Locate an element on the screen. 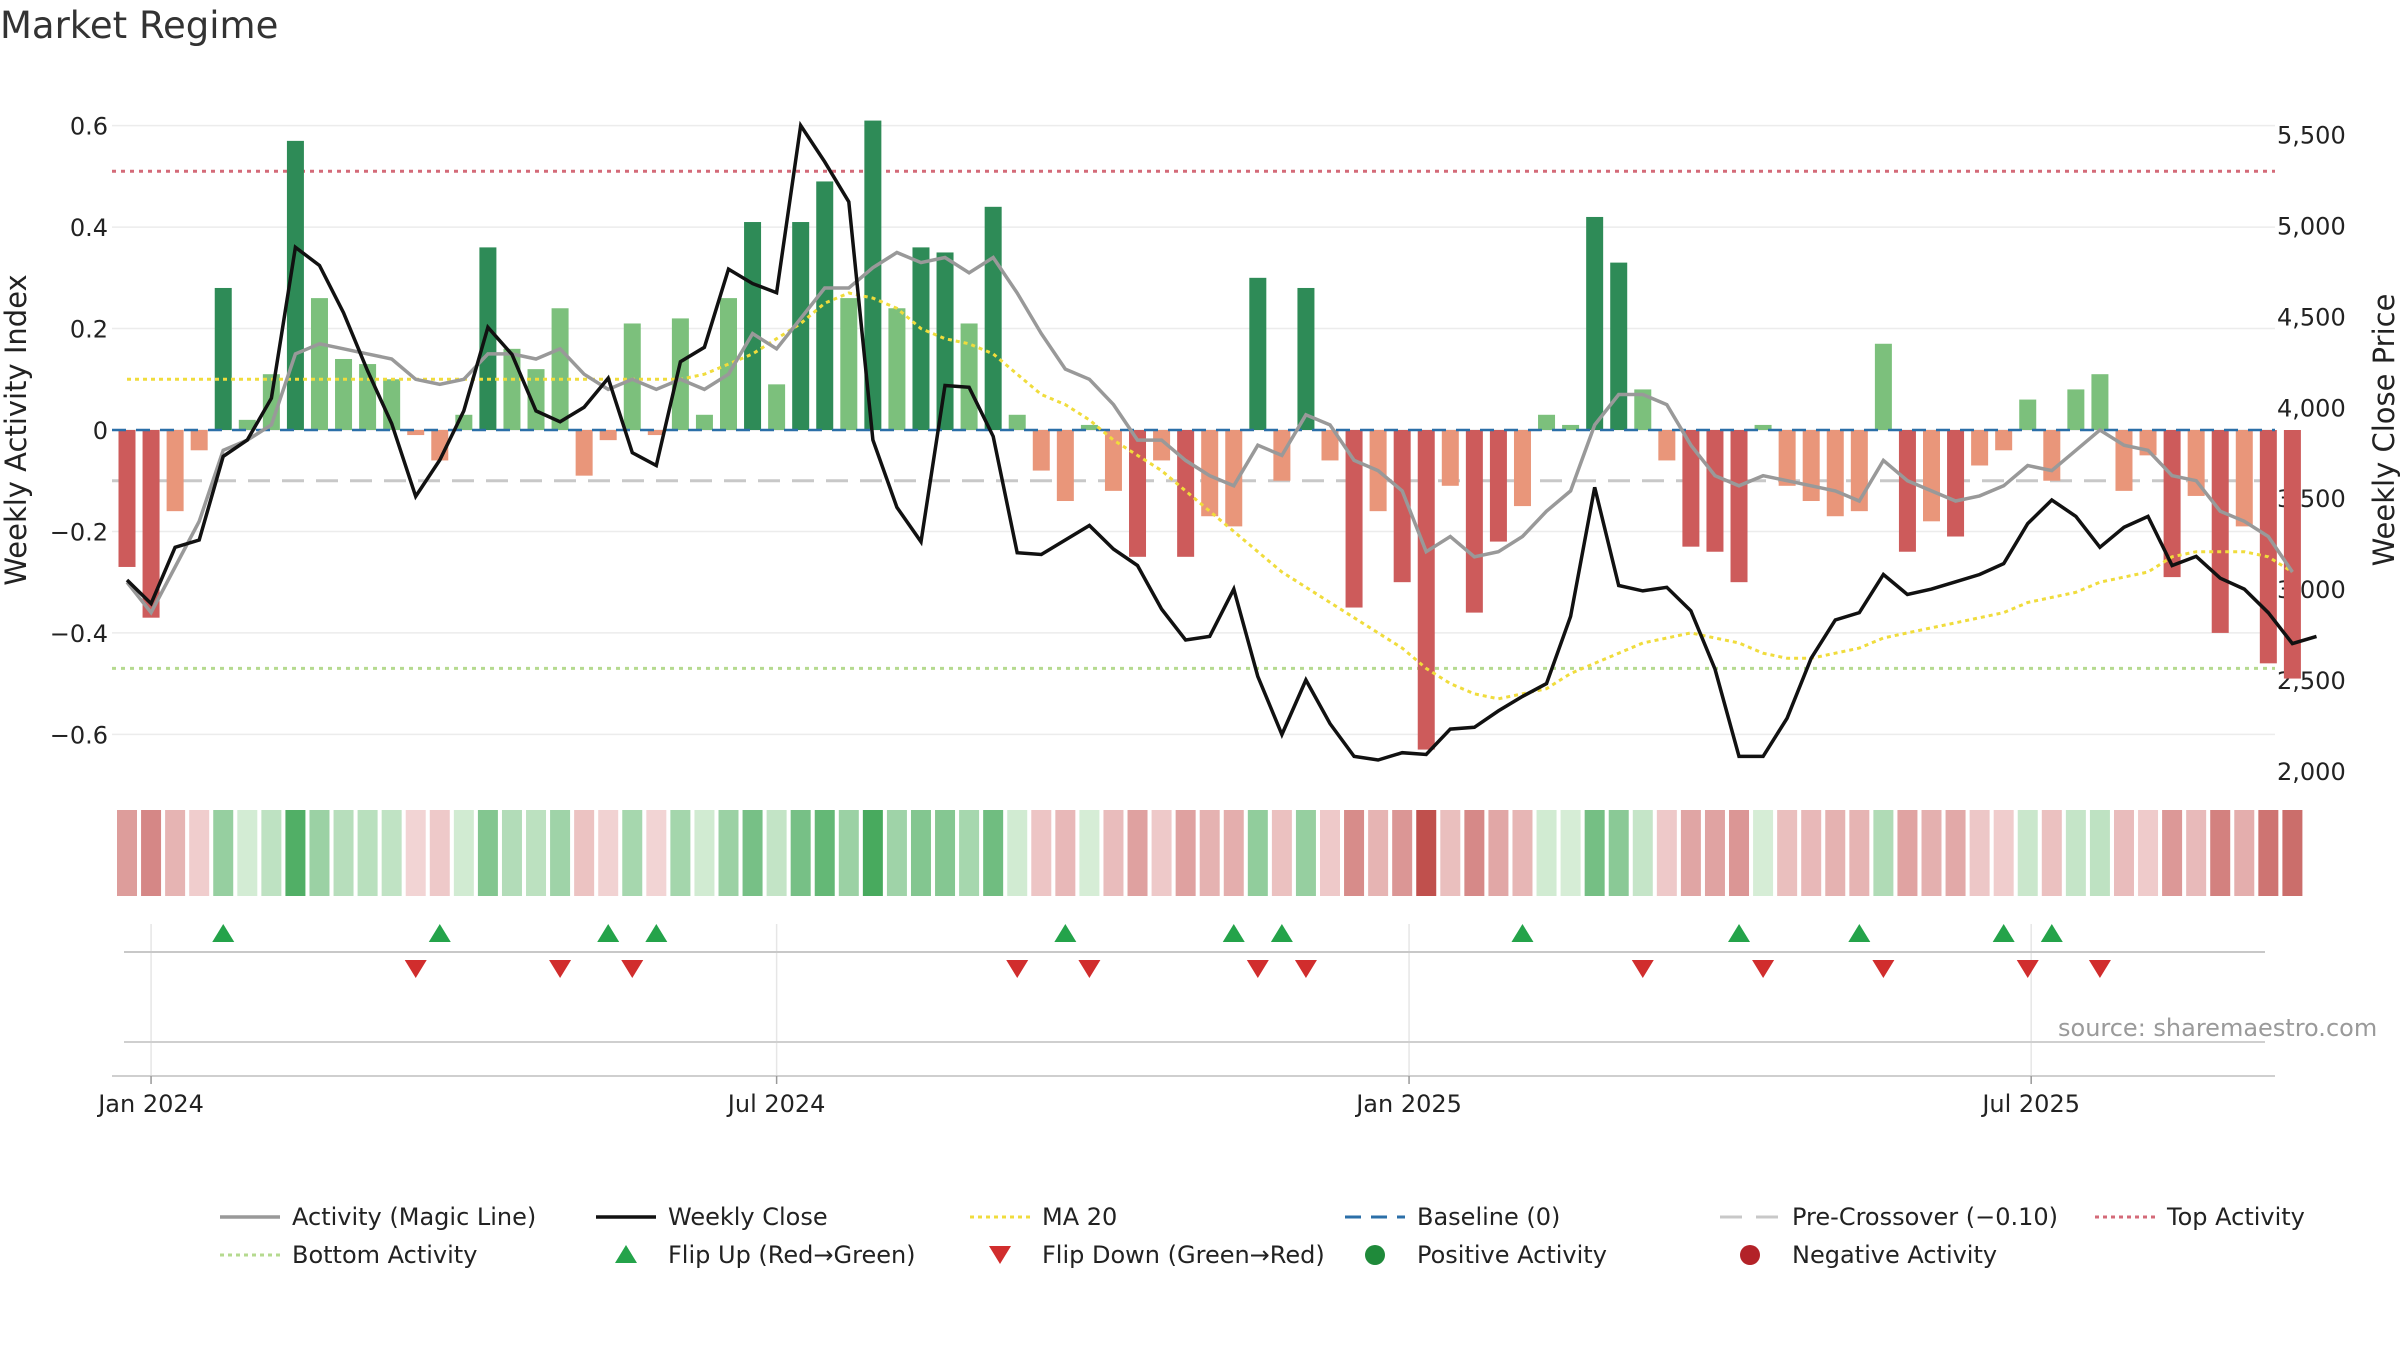 This screenshot has width=2400, height=1350. legend-item: Pre-Crossover (−0.10) is located at coordinates (1889, 1217).